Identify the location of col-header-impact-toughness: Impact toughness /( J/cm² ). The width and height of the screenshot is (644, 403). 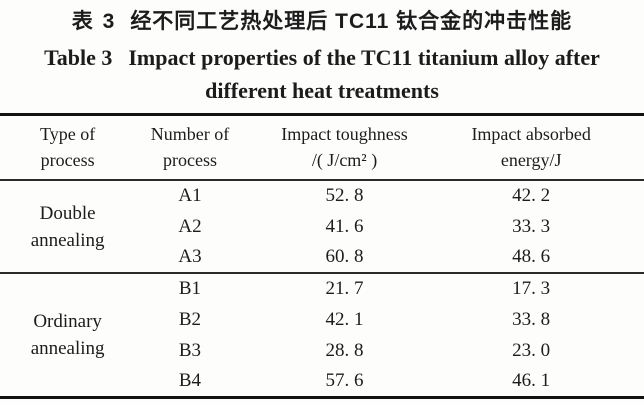
(344, 147).